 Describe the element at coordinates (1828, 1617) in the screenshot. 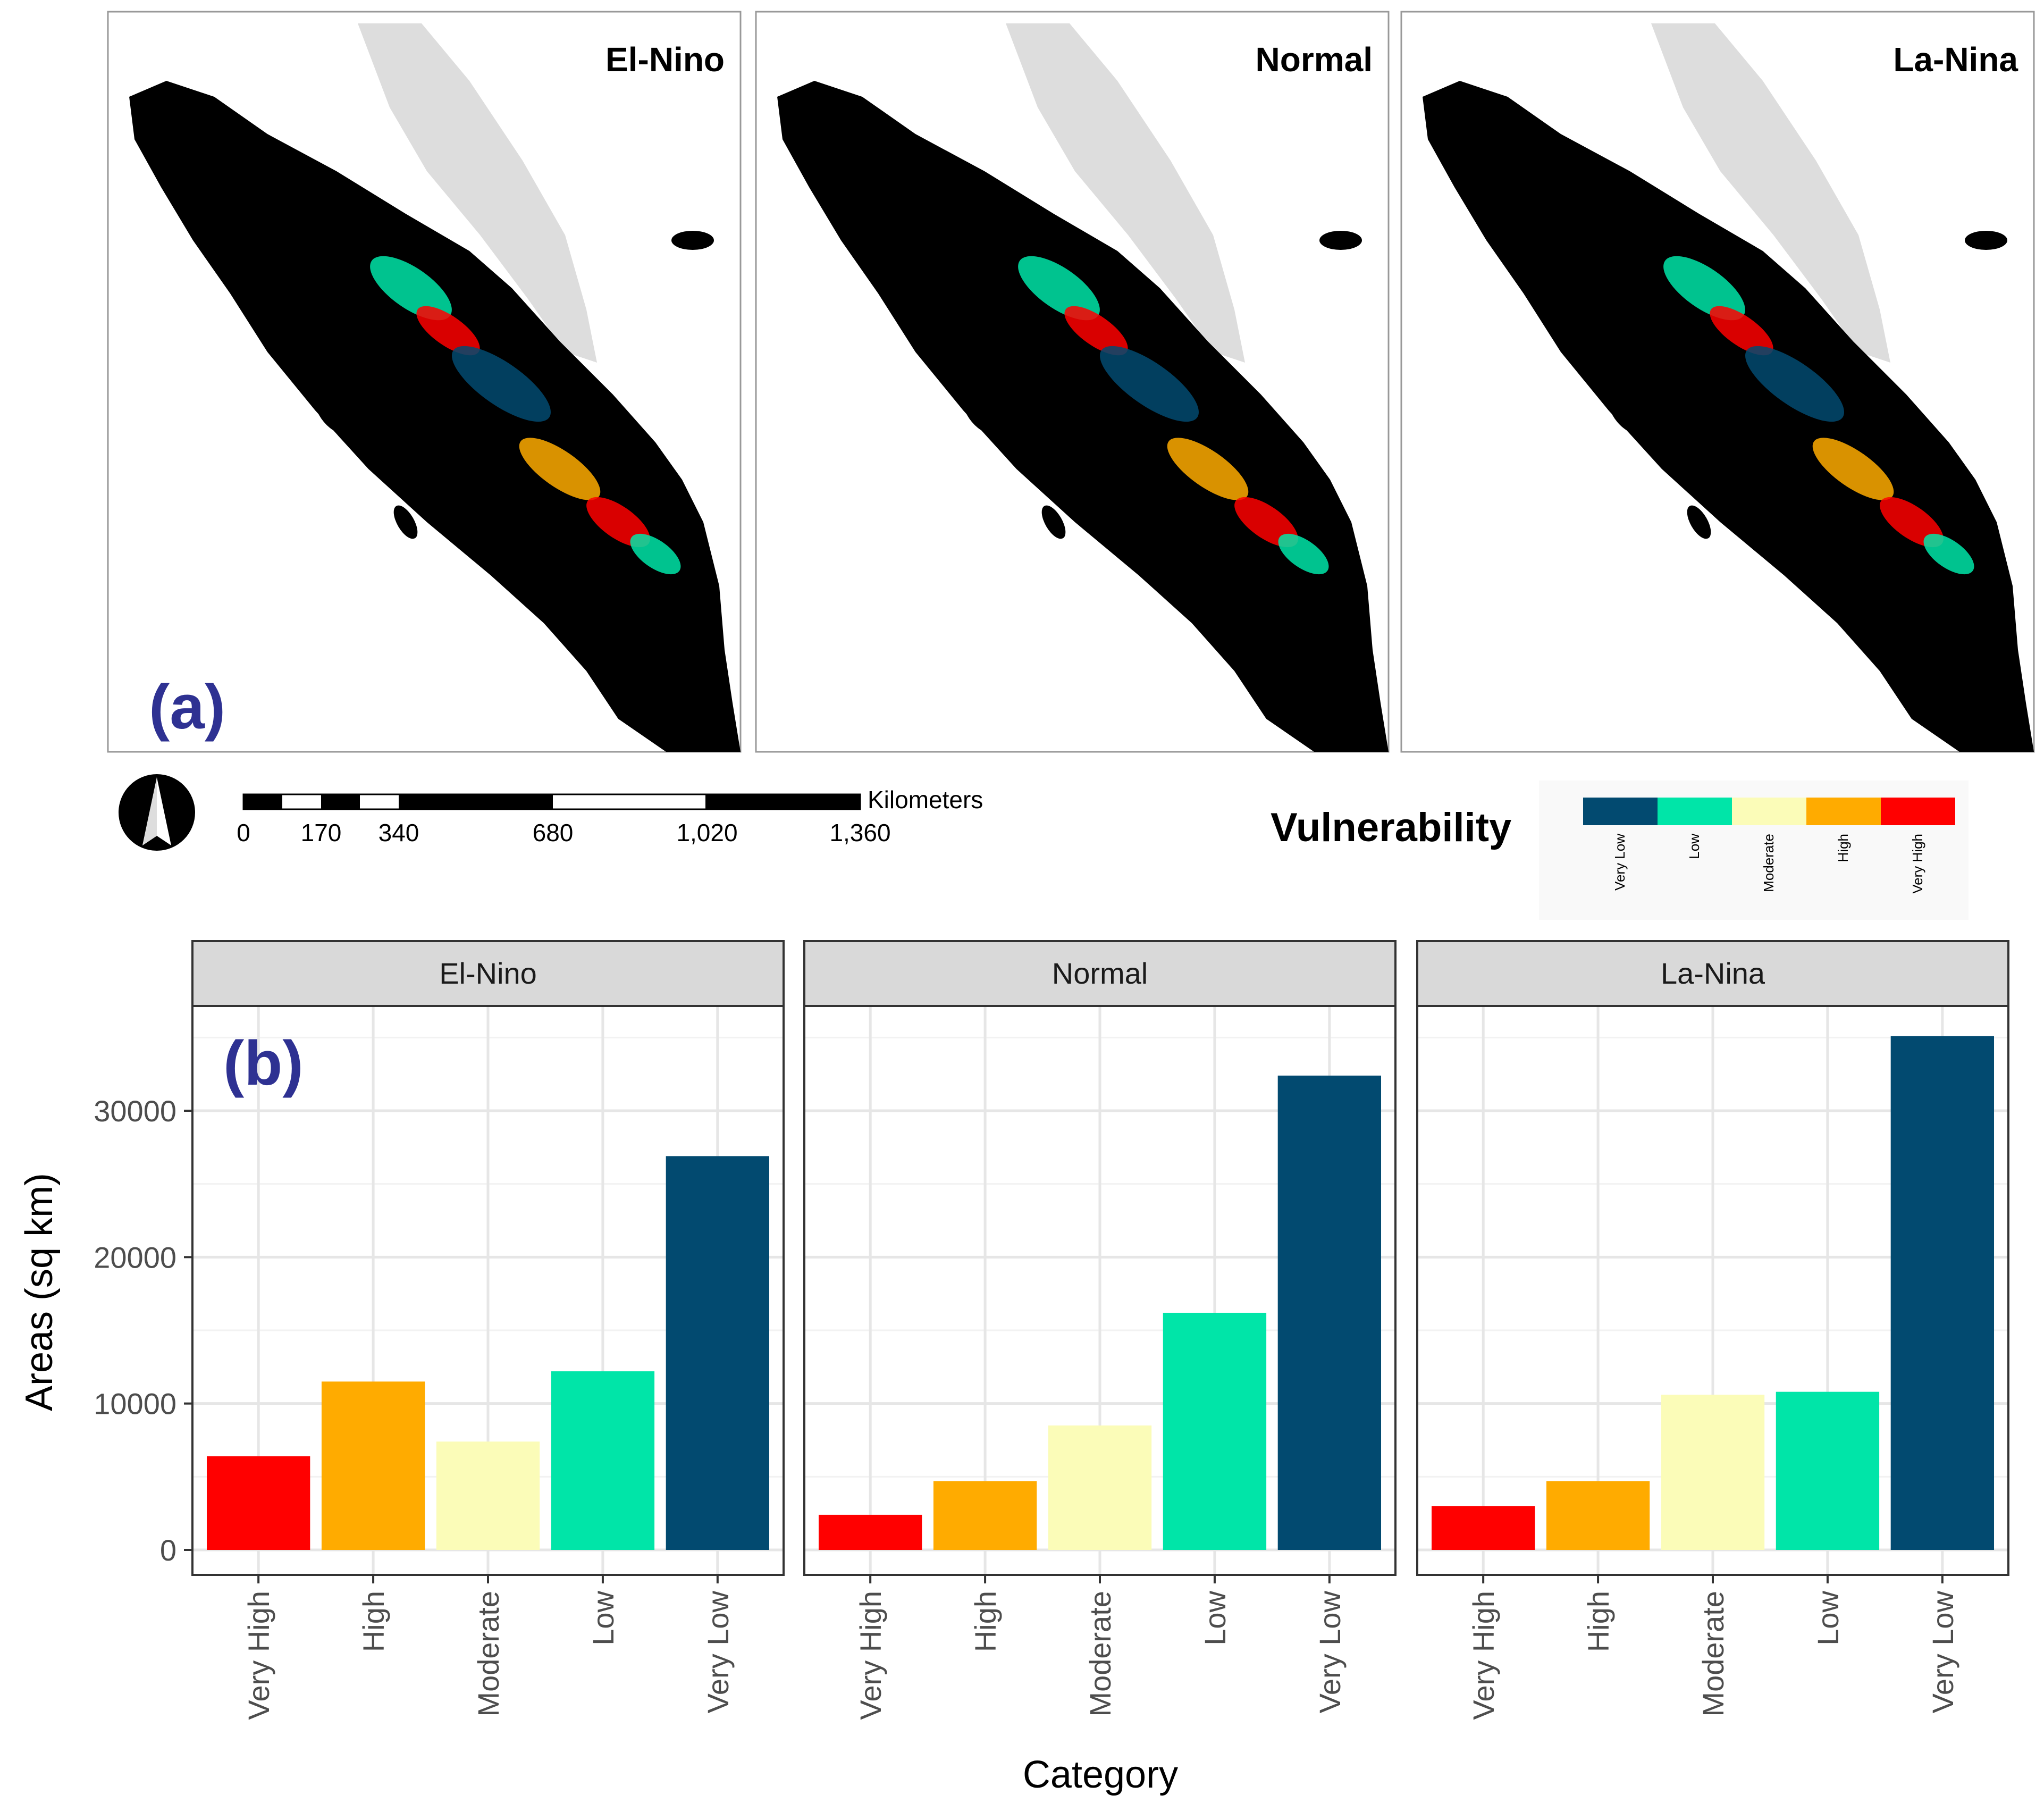

I see `x-tick-label: Low` at that location.